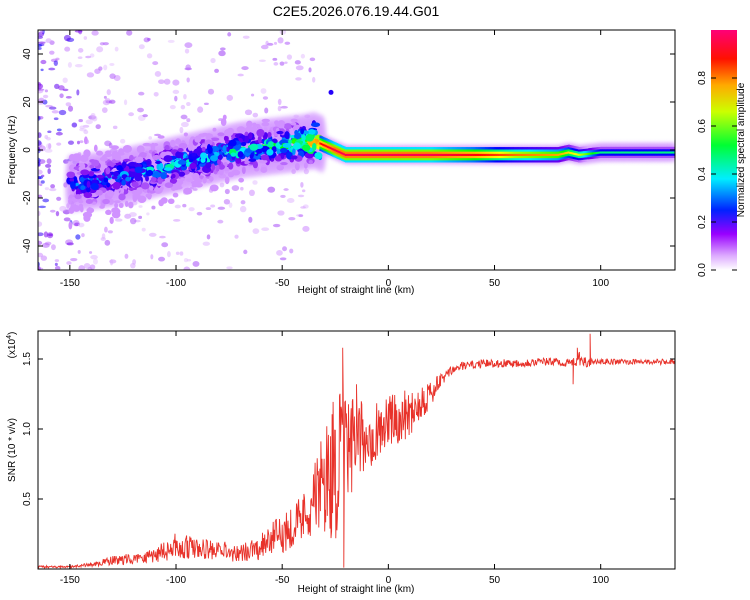 This screenshot has height=600, width=750. What do you see at coordinates (702, 174) in the screenshot?
I see `colorbar-tick-label: 0.4` at bounding box center [702, 174].